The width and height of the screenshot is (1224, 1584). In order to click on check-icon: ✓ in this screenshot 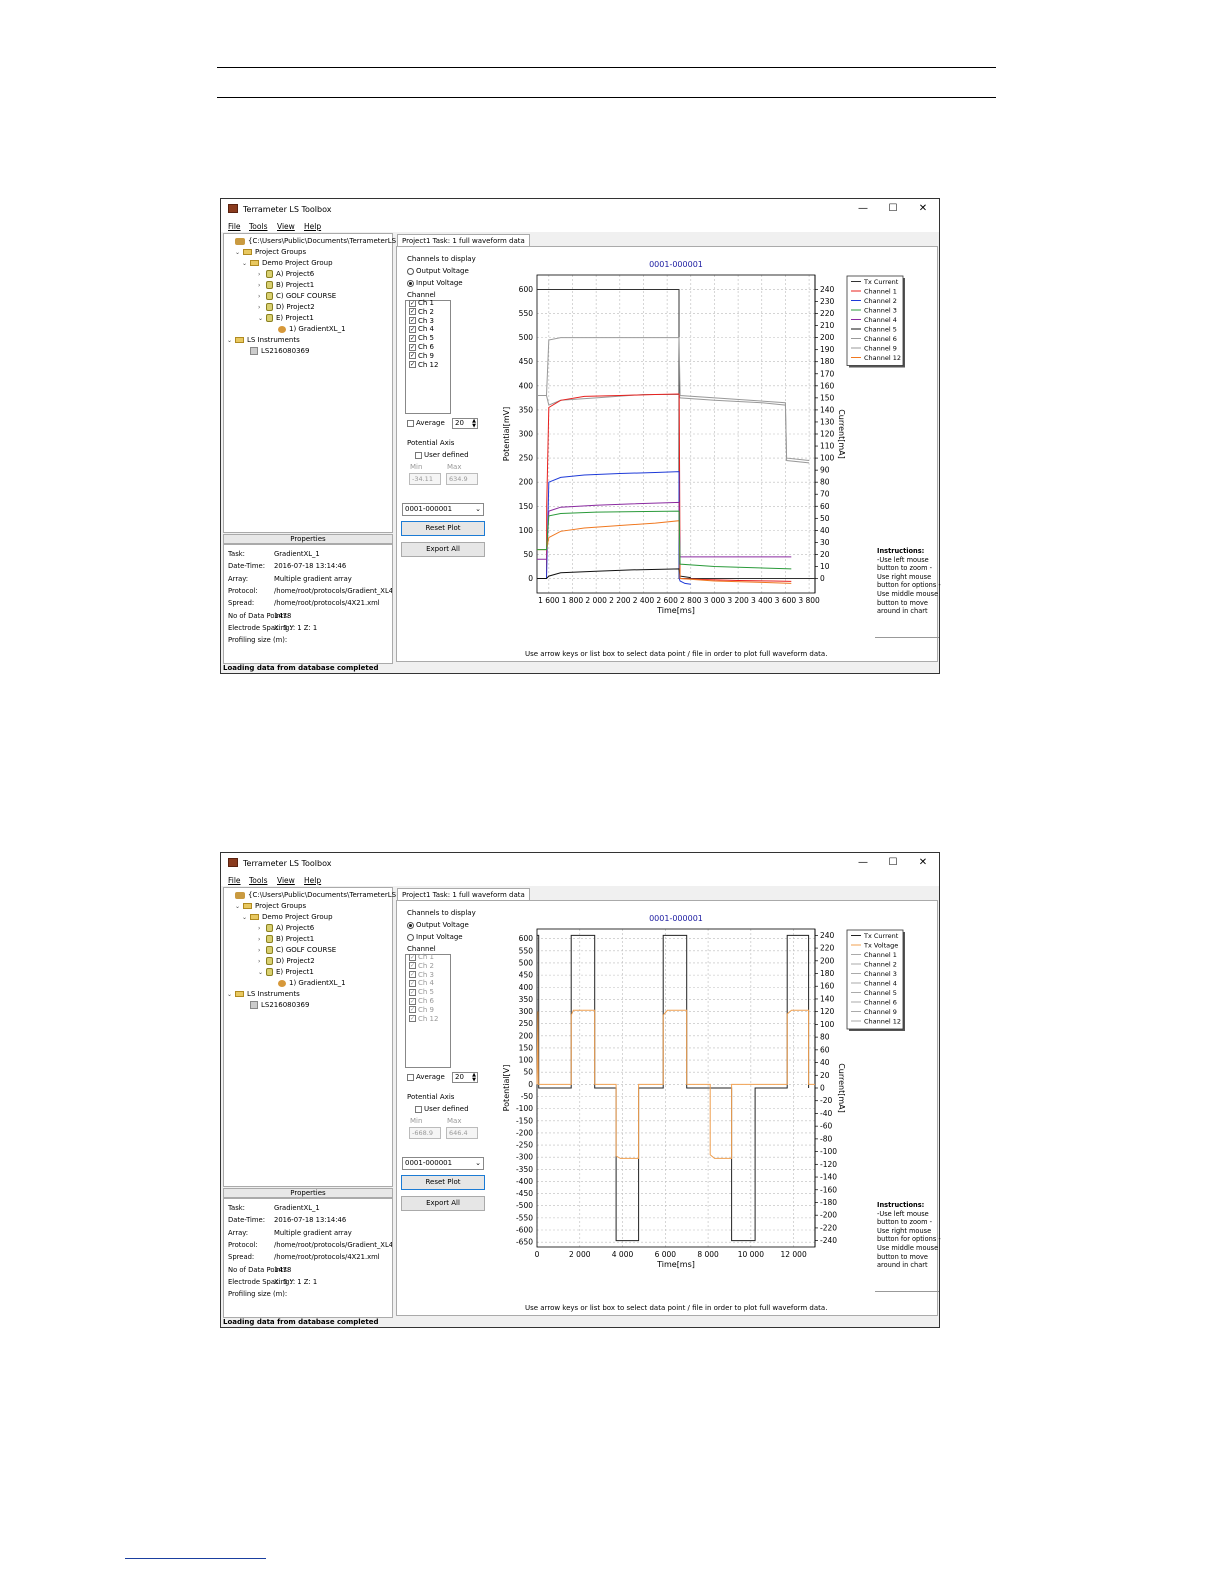, I will do `click(412, 303)`.